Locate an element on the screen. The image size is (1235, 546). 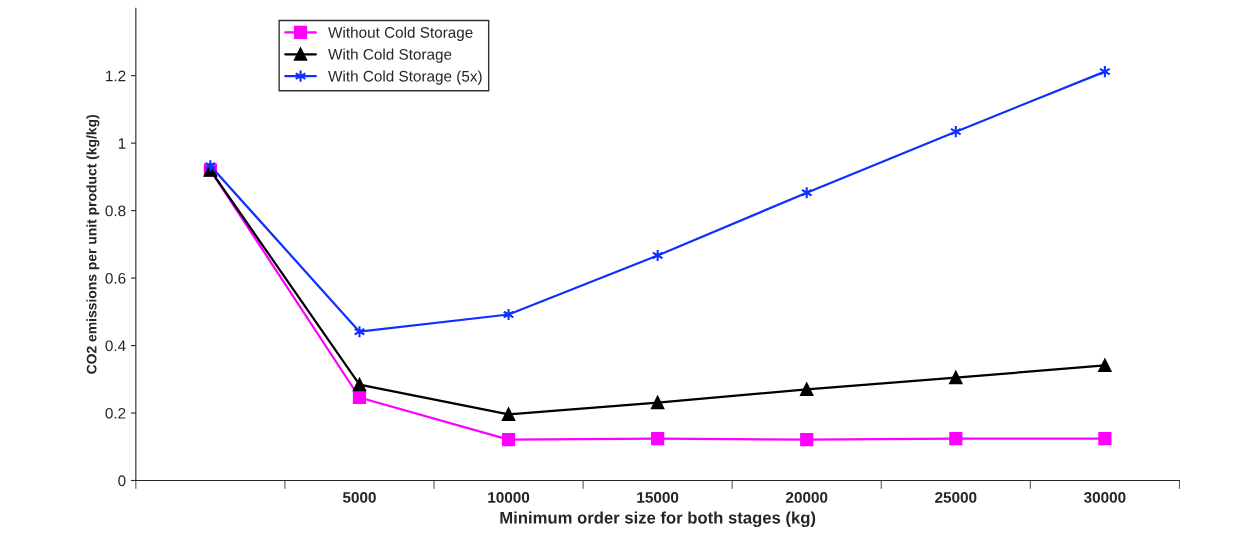
x-tick-label: 30000 is located at coordinates (1105, 497).